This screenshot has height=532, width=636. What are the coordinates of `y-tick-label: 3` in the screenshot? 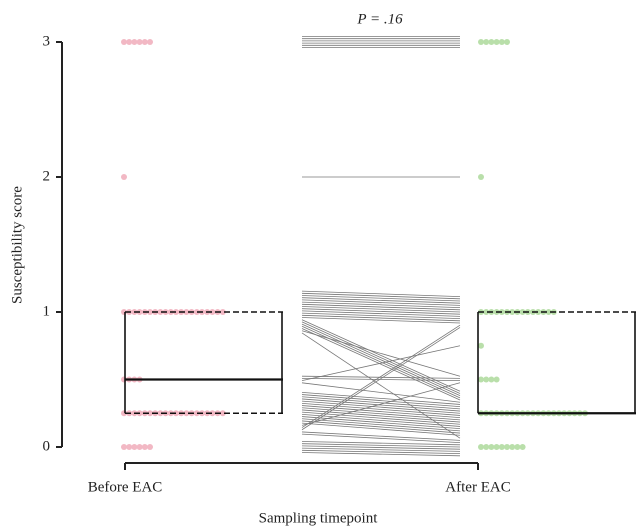 It's located at (47, 41).